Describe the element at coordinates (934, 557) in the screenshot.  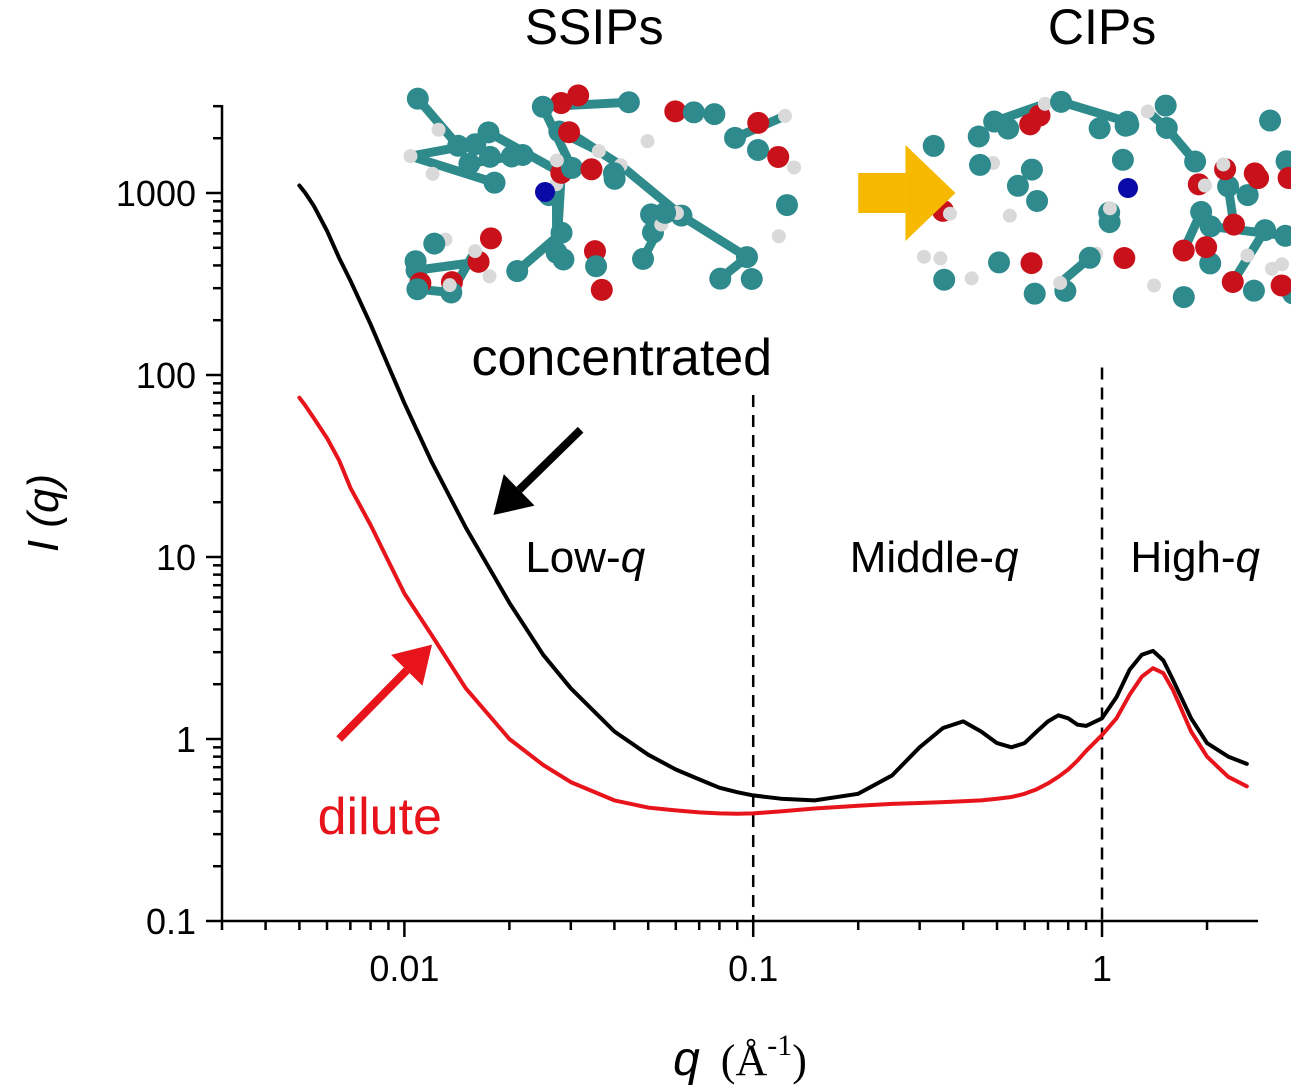
I see `region-label: Middle-q` at that location.